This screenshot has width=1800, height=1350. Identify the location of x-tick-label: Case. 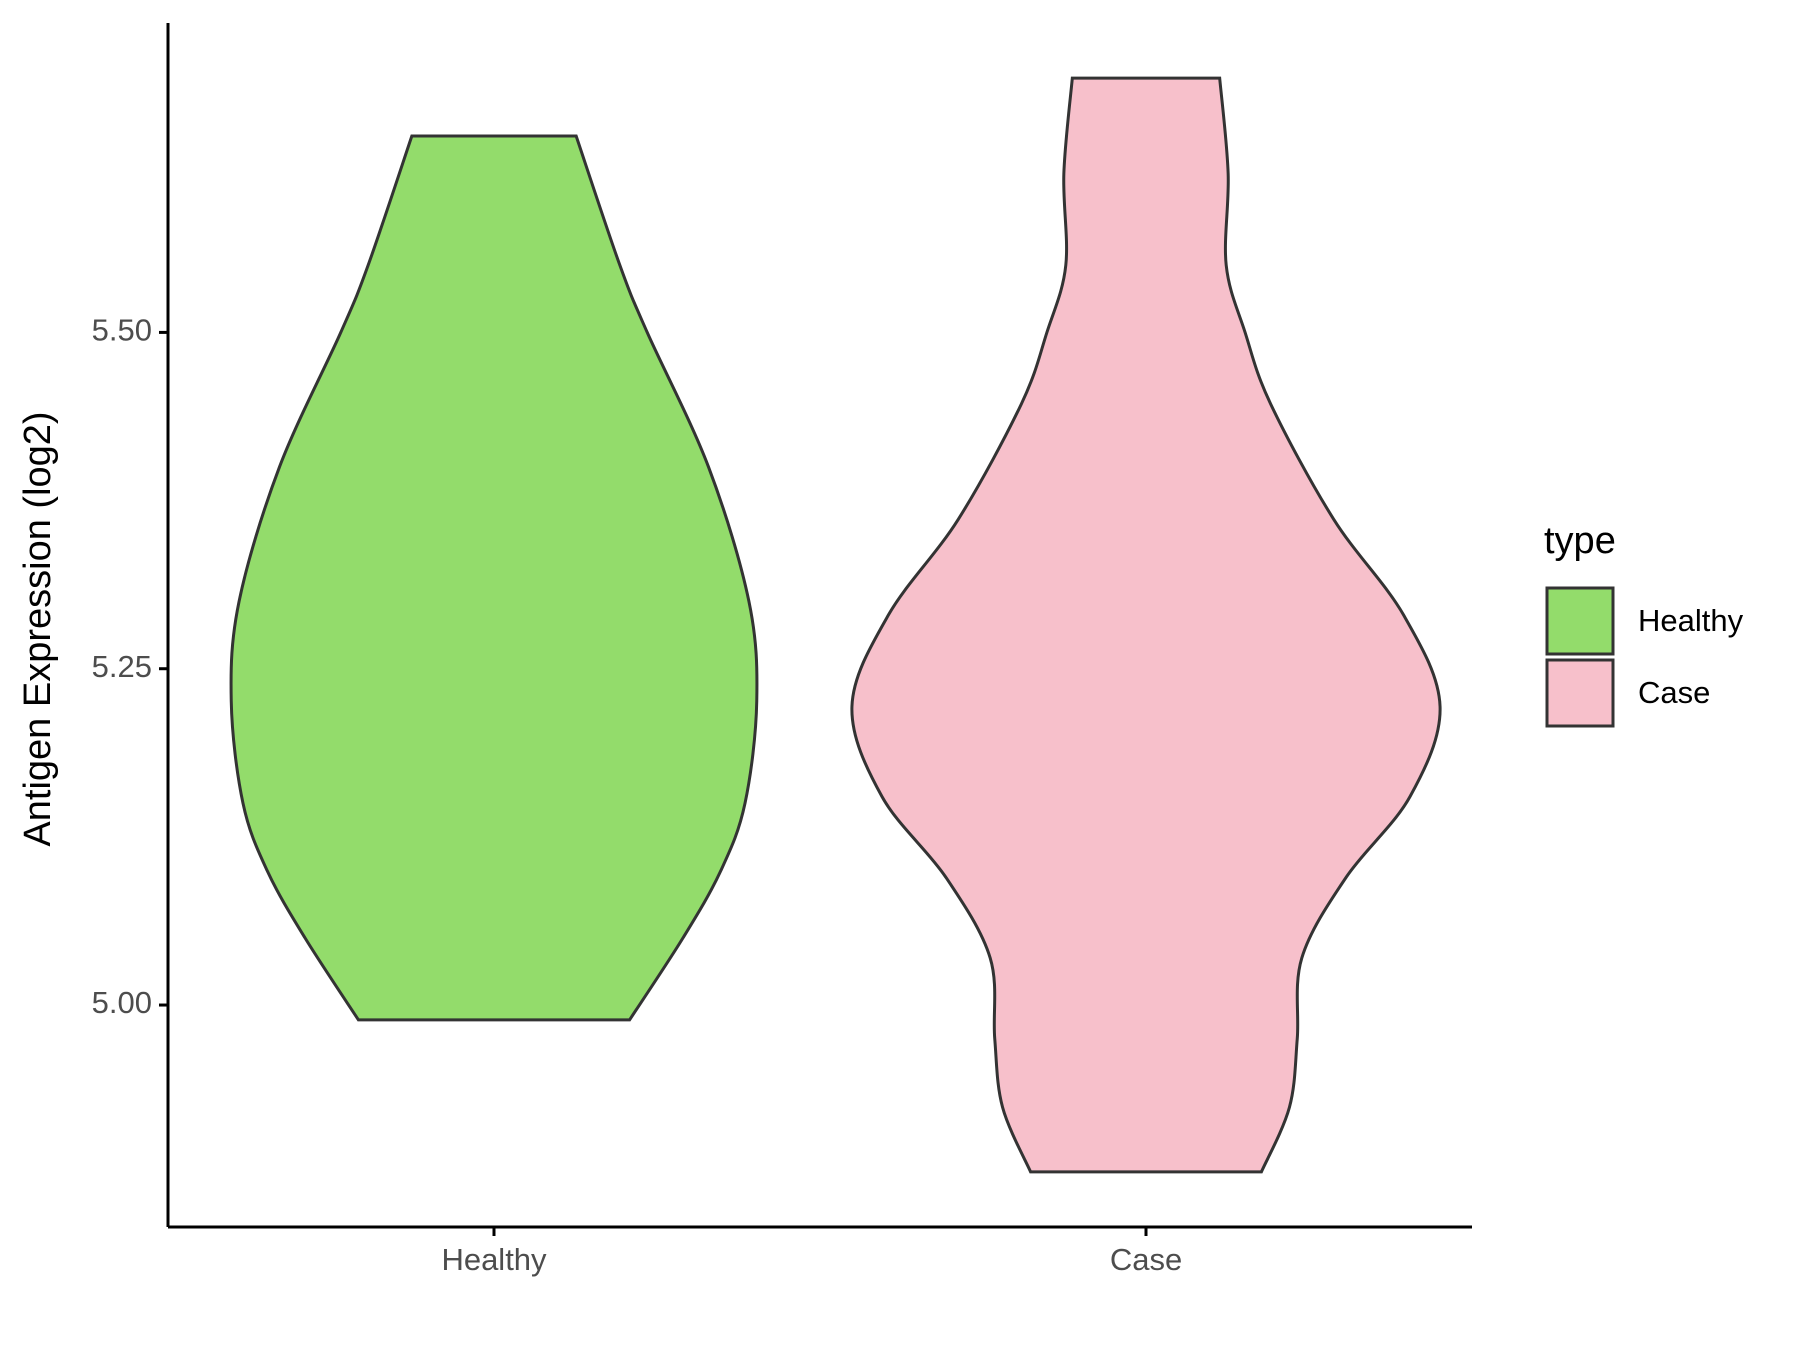
(1146, 1259).